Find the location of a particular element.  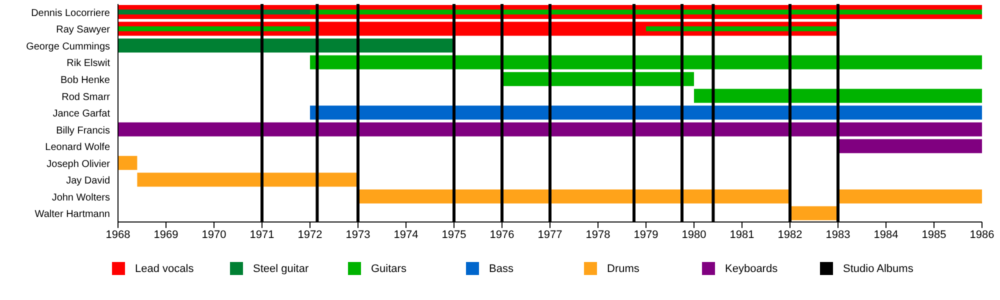

legend-label: Guitars is located at coordinates (388, 268).